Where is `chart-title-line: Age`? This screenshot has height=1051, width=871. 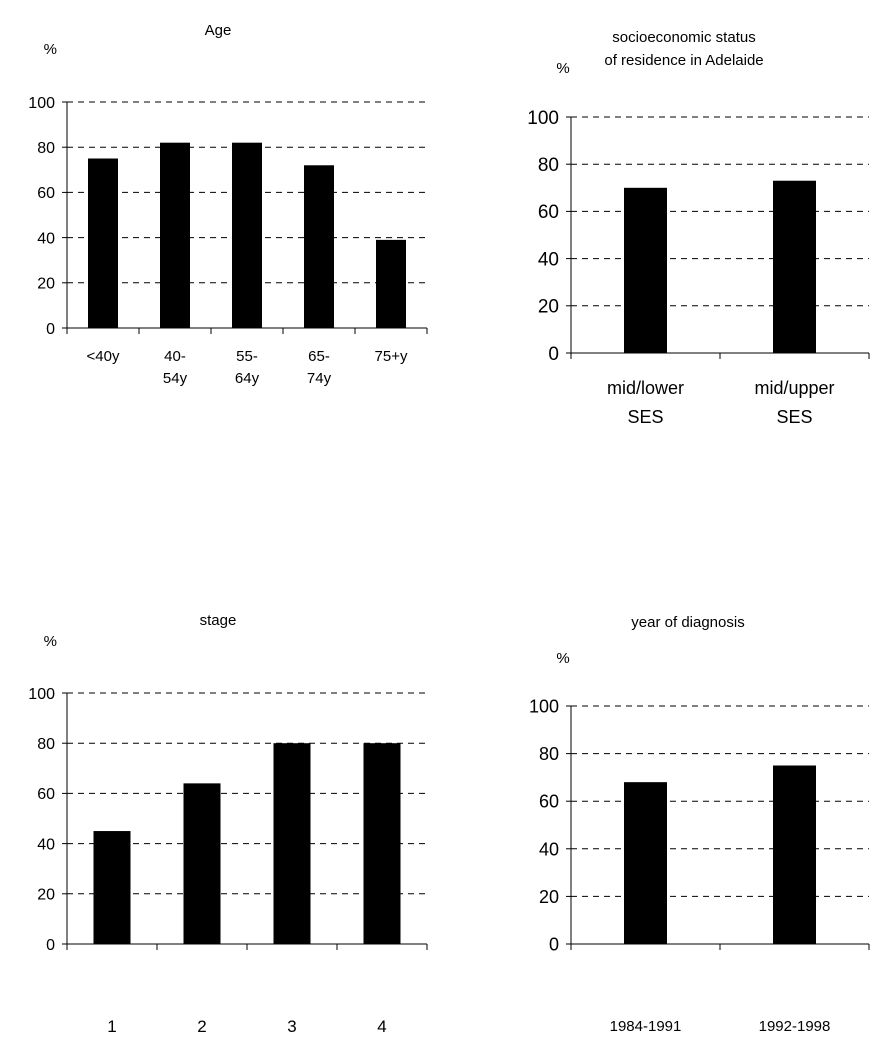 chart-title-line: Age is located at coordinates (218, 30).